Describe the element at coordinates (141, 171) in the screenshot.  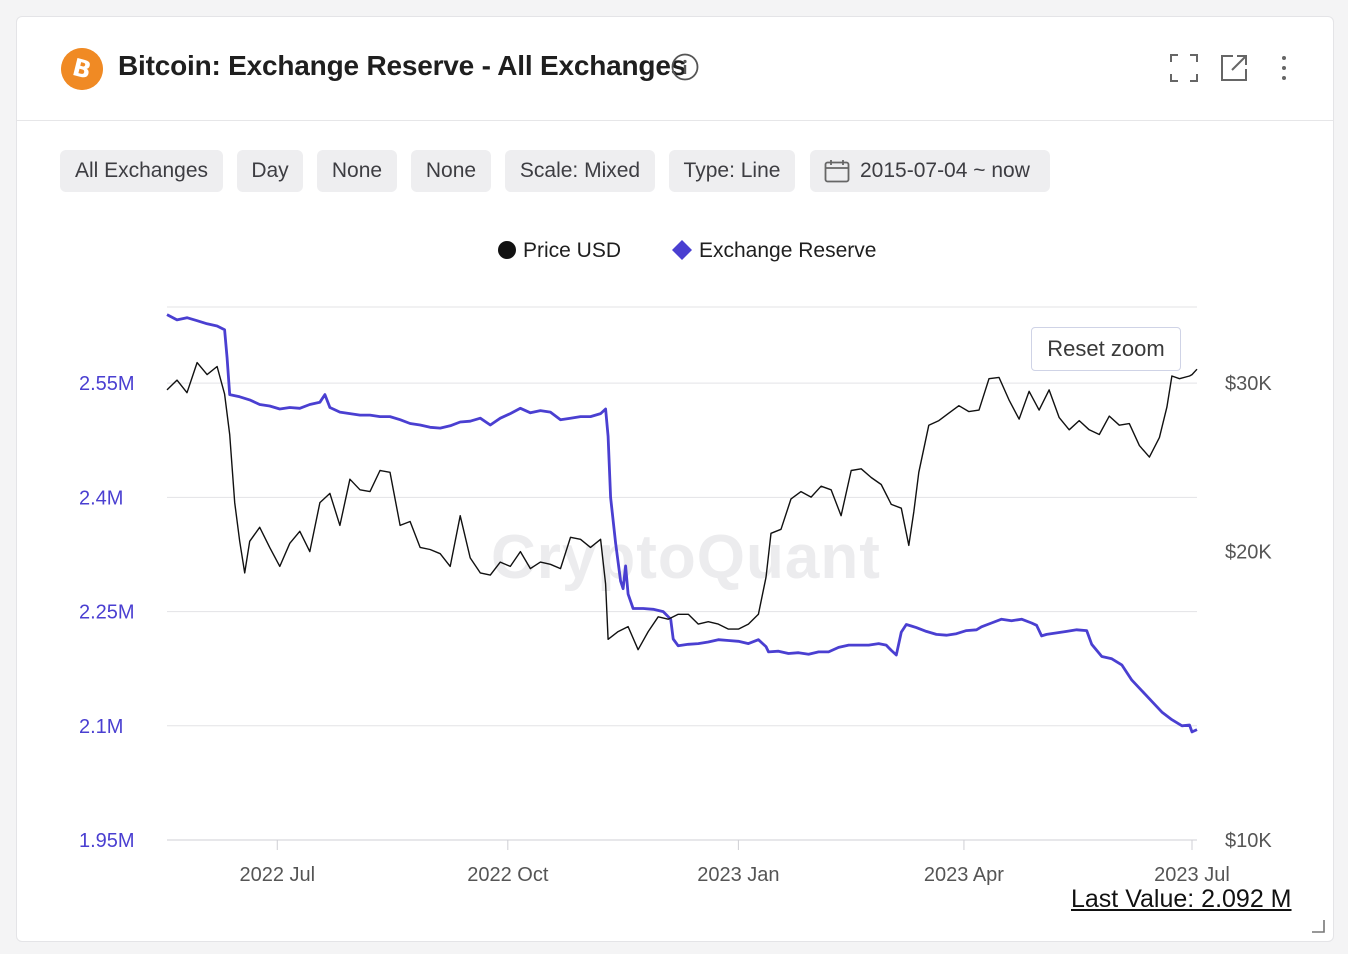
I see `exchange-filter: All Exchanges` at that location.